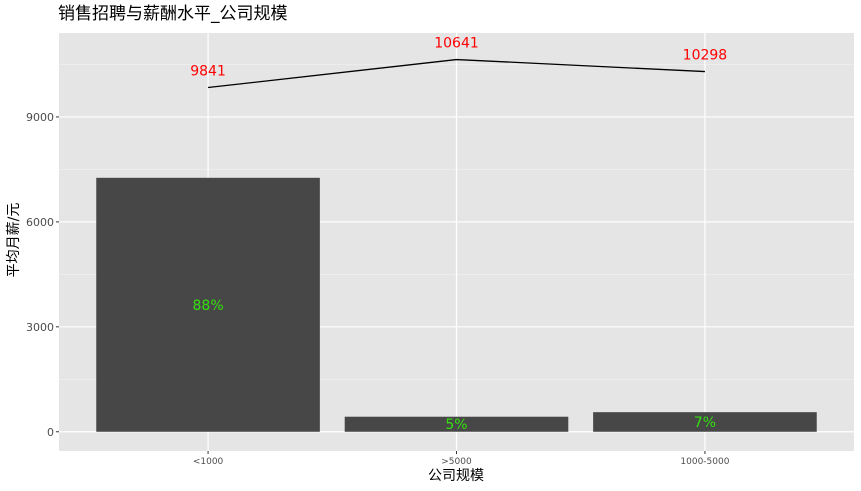 This screenshot has width=861, height=491. I want to click on y-tick-label: 0, so click(50, 432).